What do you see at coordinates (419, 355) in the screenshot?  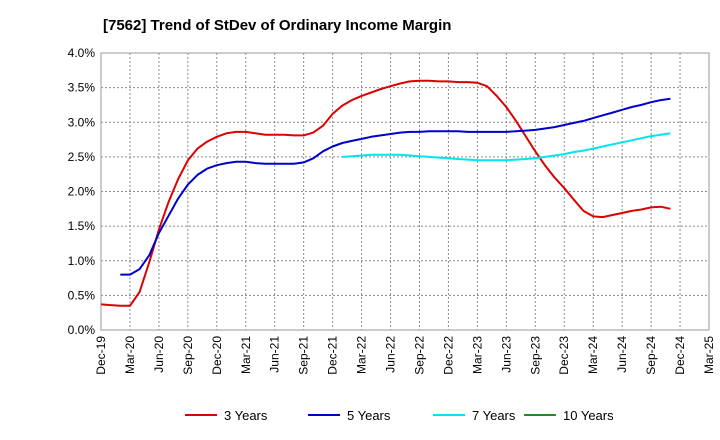 I see `x-tick-label: Sep-22` at bounding box center [419, 355].